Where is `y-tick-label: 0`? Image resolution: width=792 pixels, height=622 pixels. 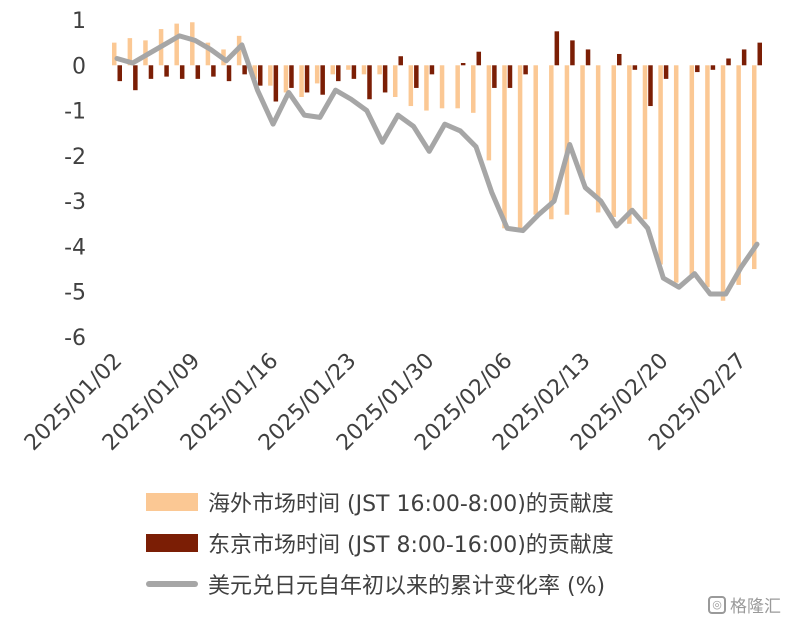
y-tick-label: 0 is located at coordinates (79, 66).